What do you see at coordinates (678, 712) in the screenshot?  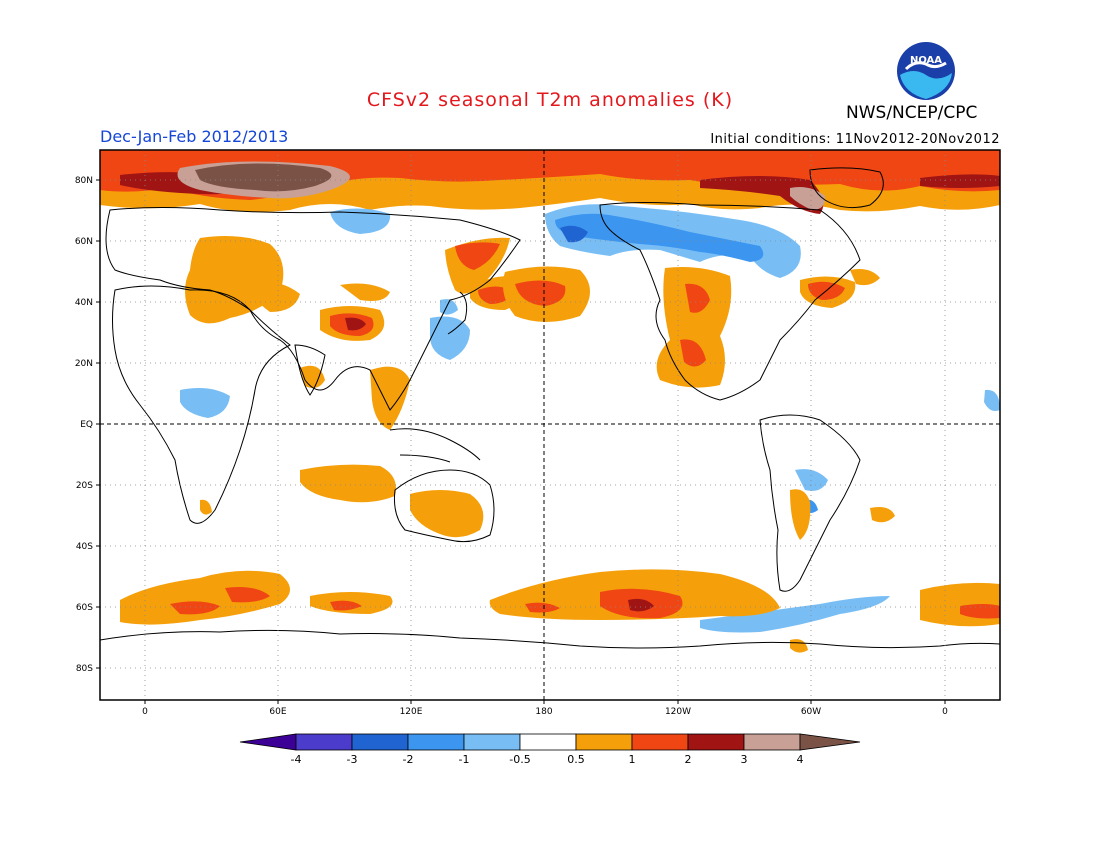 I see `lon-label: 120W` at bounding box center [678, 712].